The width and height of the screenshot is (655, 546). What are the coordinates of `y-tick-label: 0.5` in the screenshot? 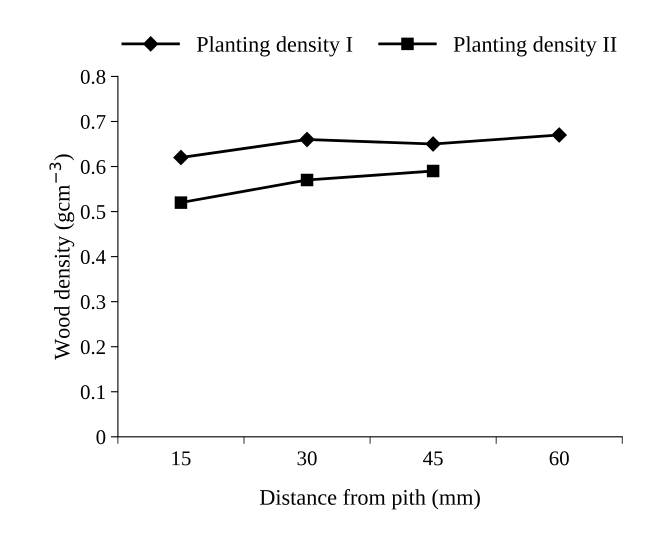 It's located at (93, 212).